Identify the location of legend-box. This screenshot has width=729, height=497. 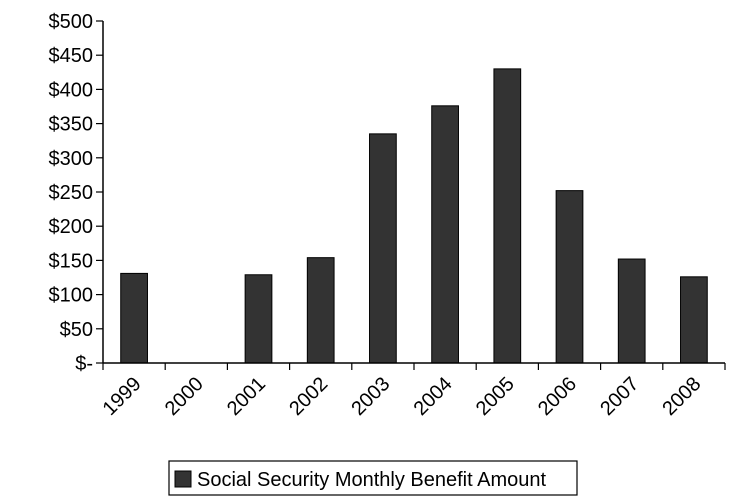
(373, 478).